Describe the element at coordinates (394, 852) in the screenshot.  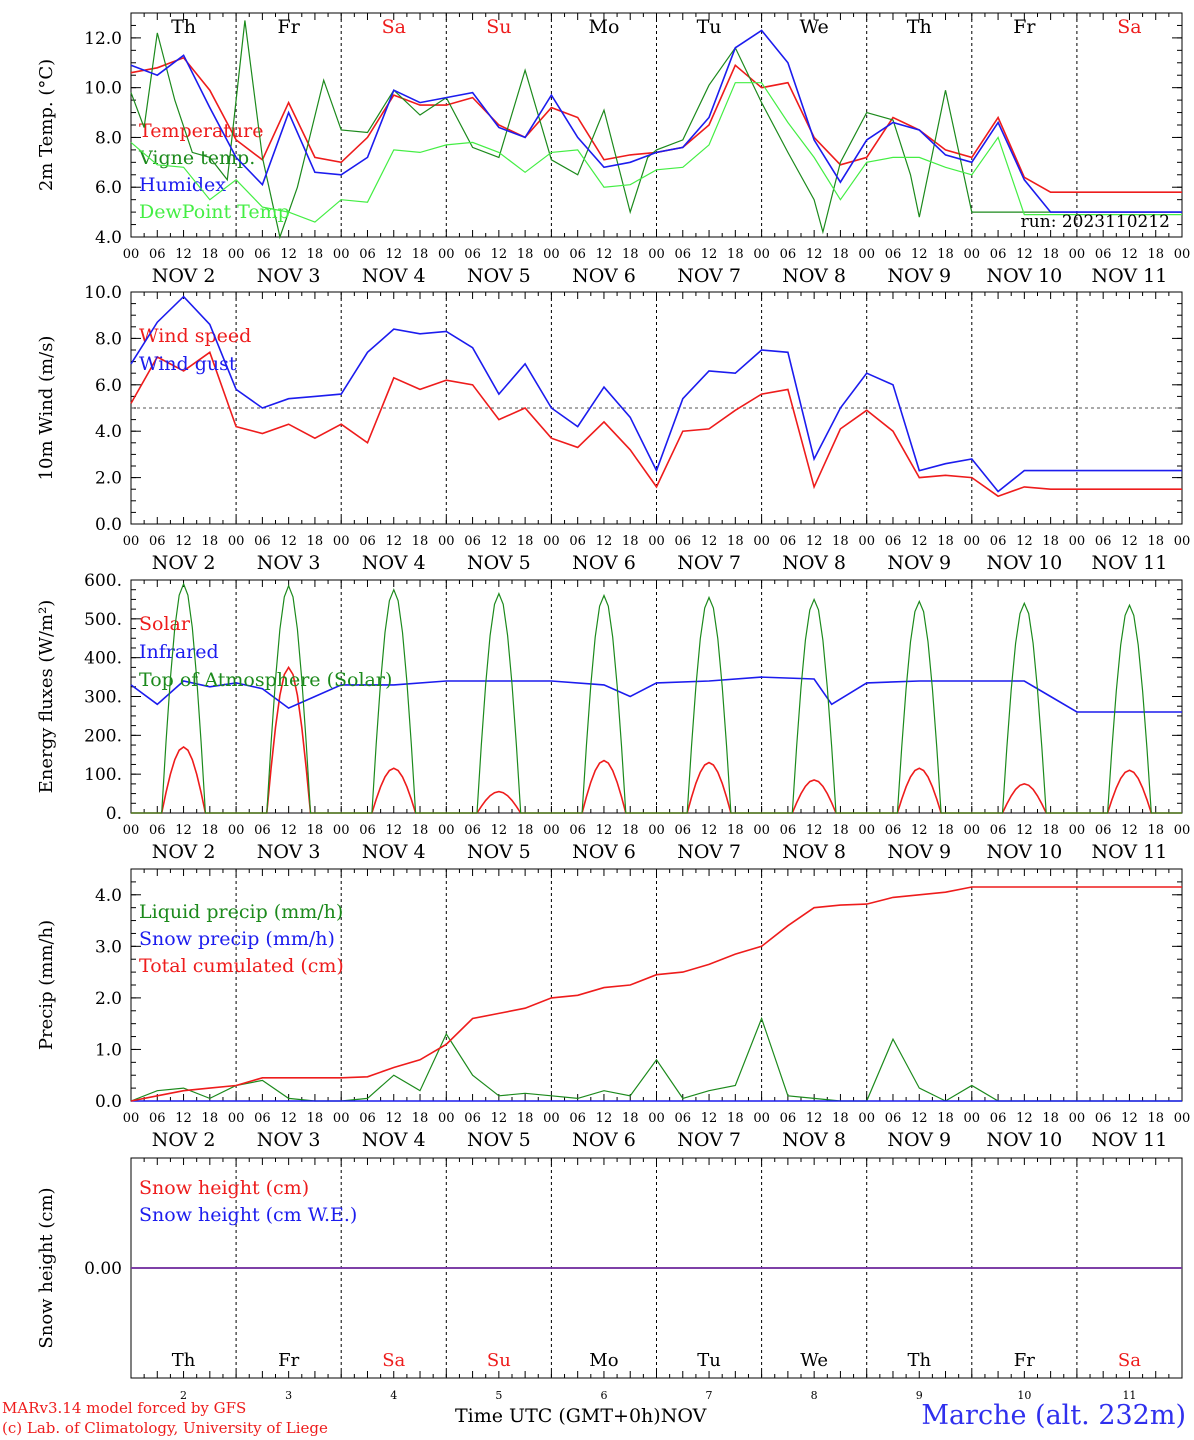
I see `panel-3-date-label: NOV 4` at that location.